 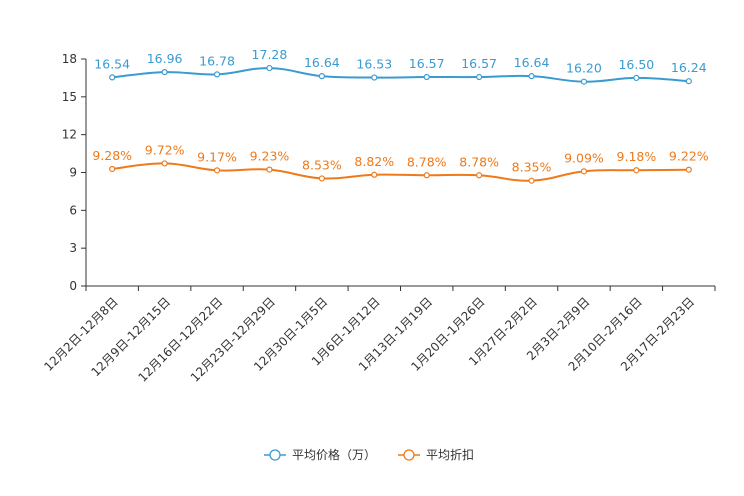 I want to click on y-tick-label: 3, so click(x=73, y=248).